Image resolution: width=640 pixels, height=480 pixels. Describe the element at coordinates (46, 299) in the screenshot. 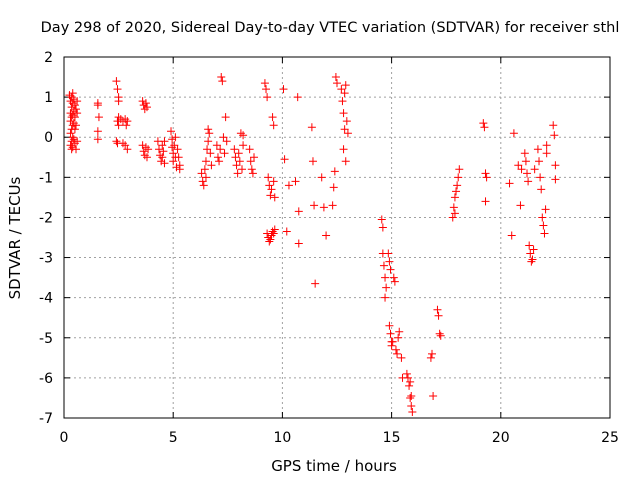

I see `y-tick-label: -4` at that location.